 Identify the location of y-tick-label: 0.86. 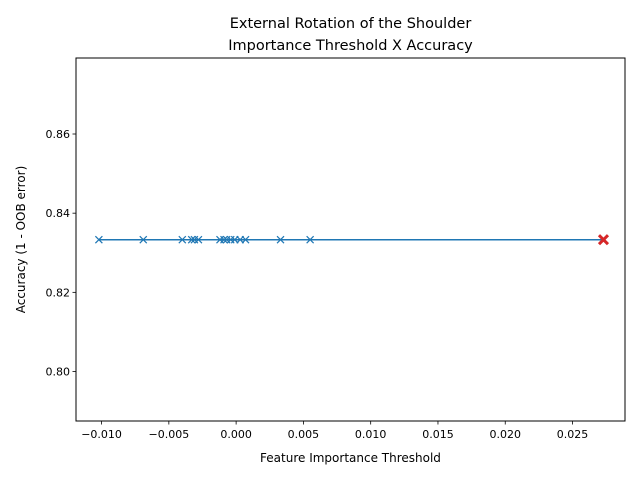
(58, 134).